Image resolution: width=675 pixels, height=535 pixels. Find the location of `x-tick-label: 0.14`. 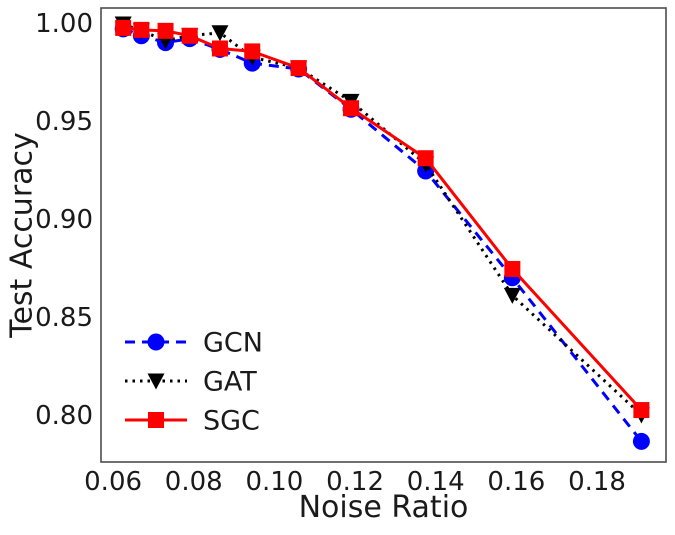

x-tick-label: 0.14 is located at coordinates (436, 482).